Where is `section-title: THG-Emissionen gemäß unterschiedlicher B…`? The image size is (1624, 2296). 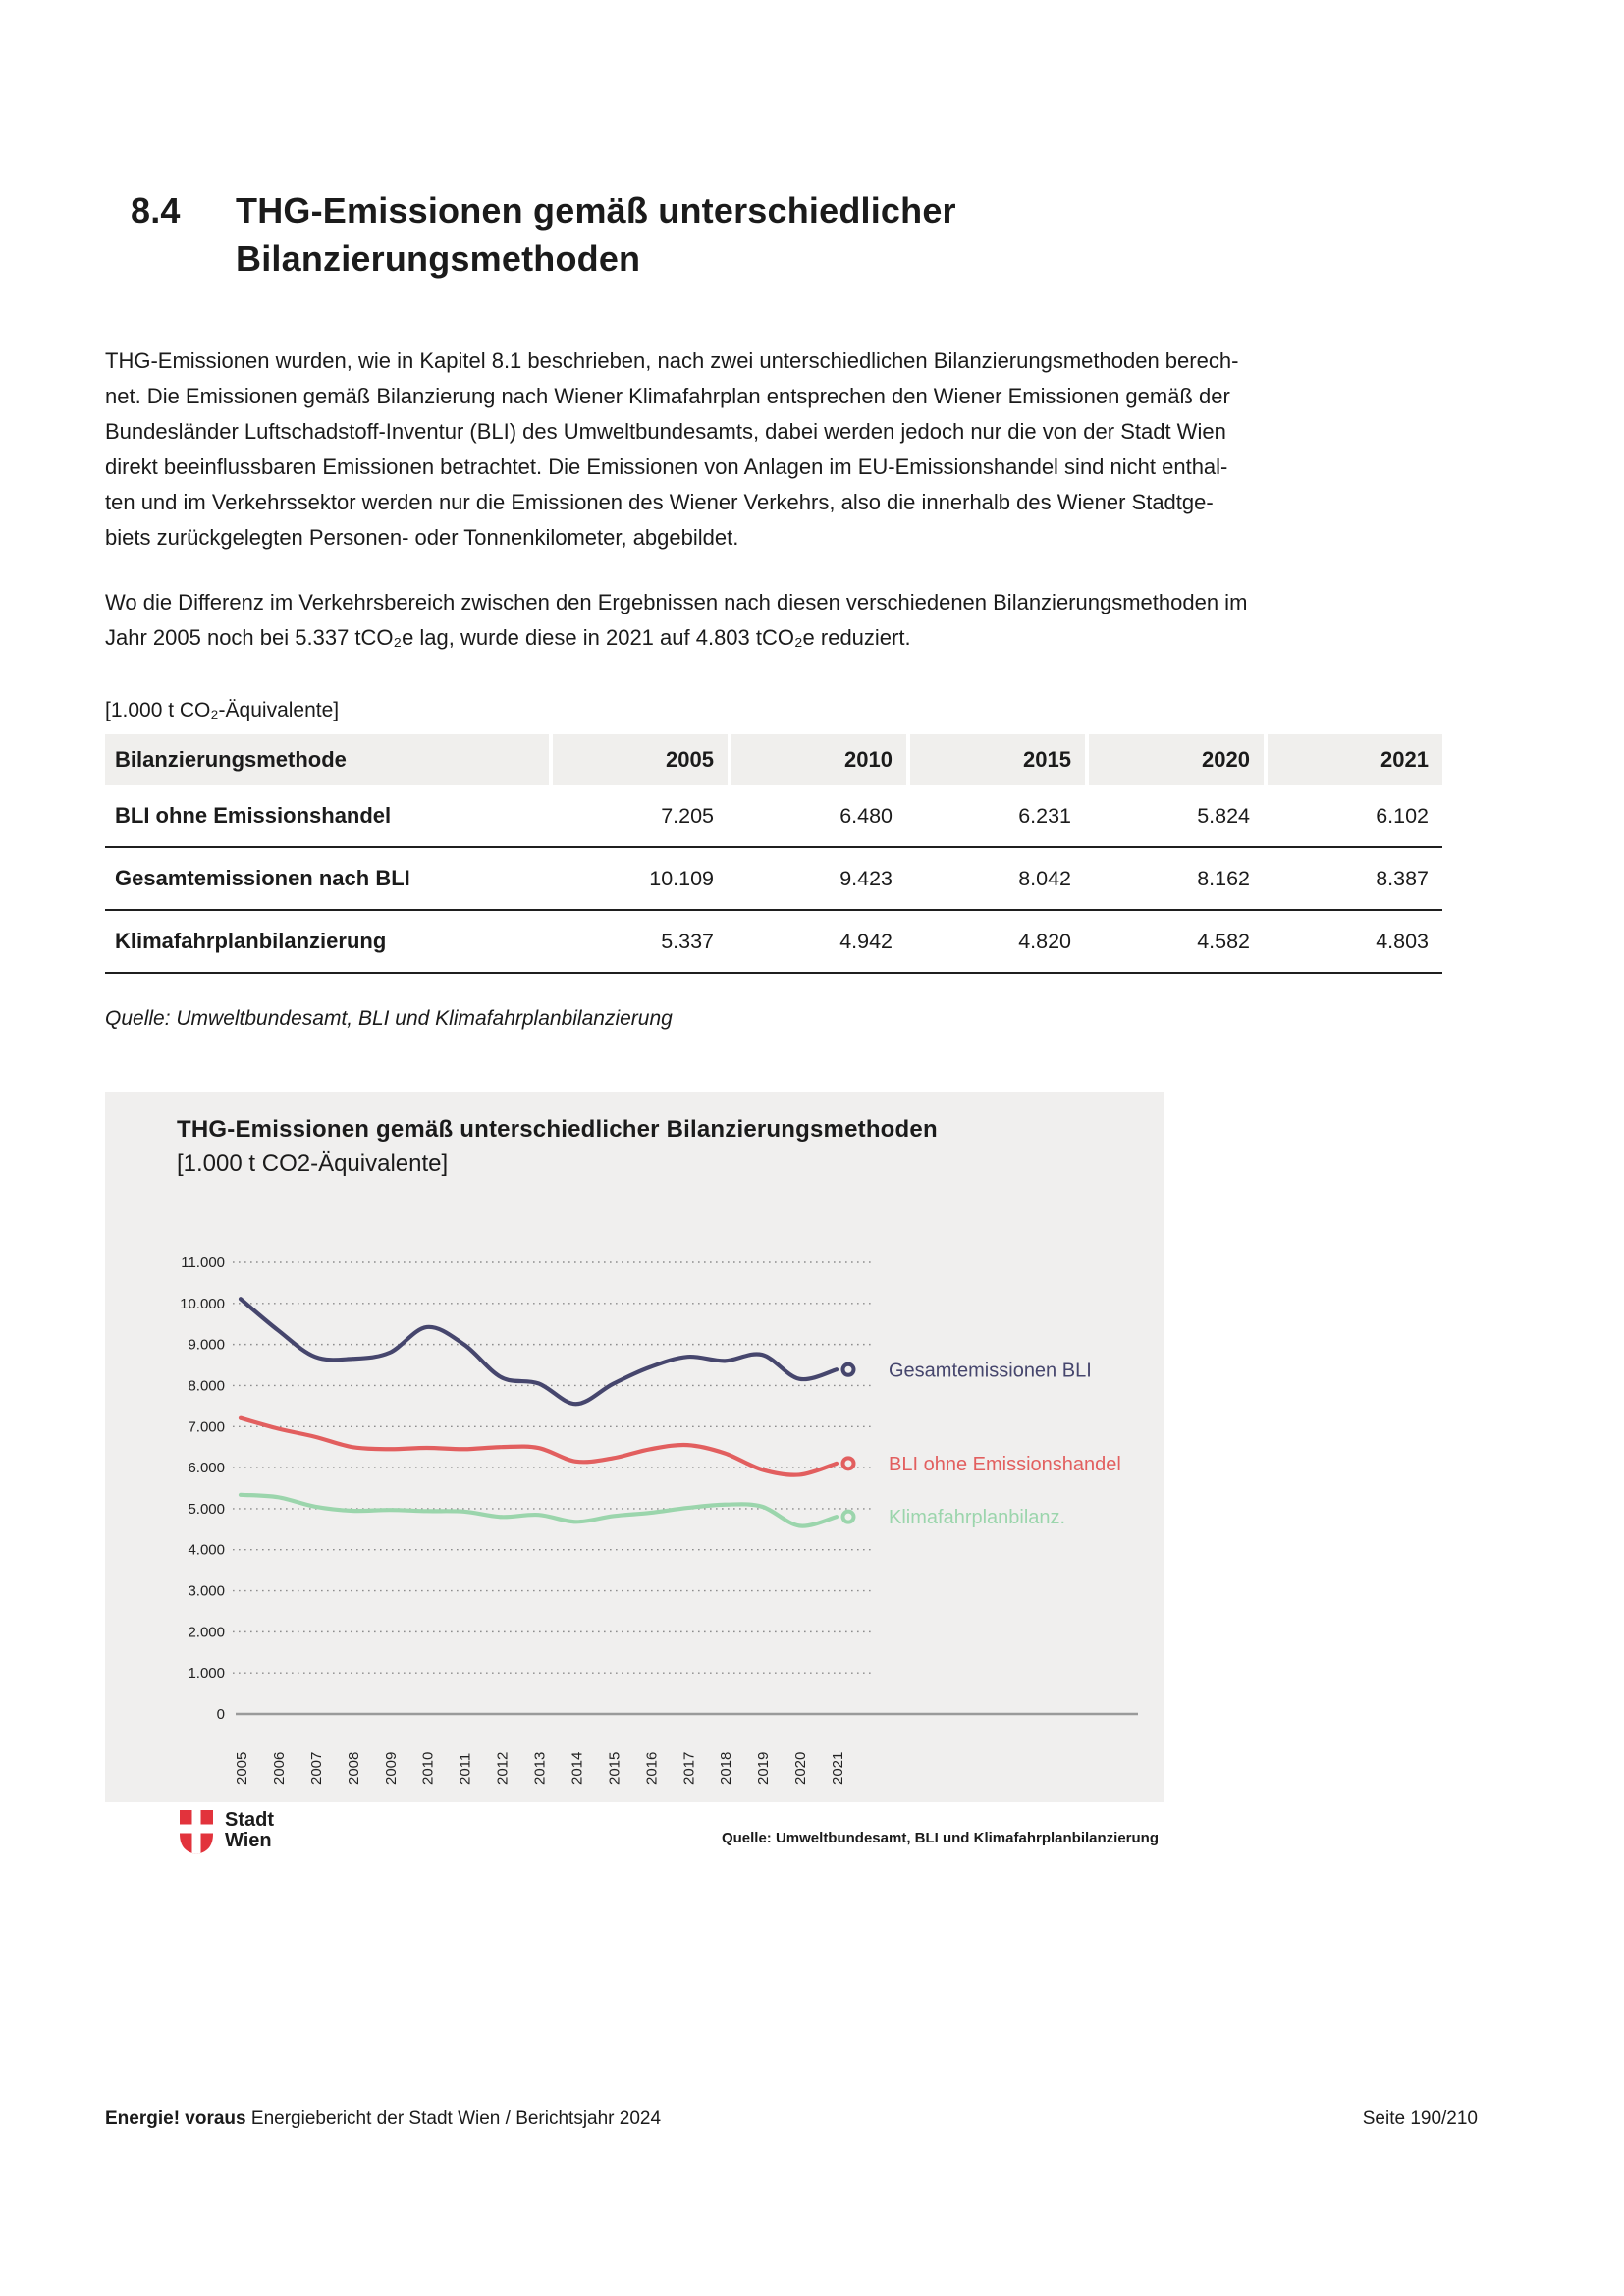
section-title: THG-Emissionen gemäß unterschiedlicher B… is located at coordinates (596, 234).